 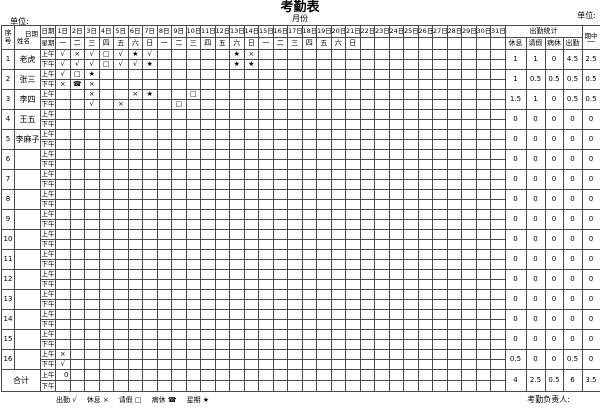 What do you see at coordinates (77, 65) in the screenshot?
I see `attendance-cell: √` at bounding box center [77, 65].